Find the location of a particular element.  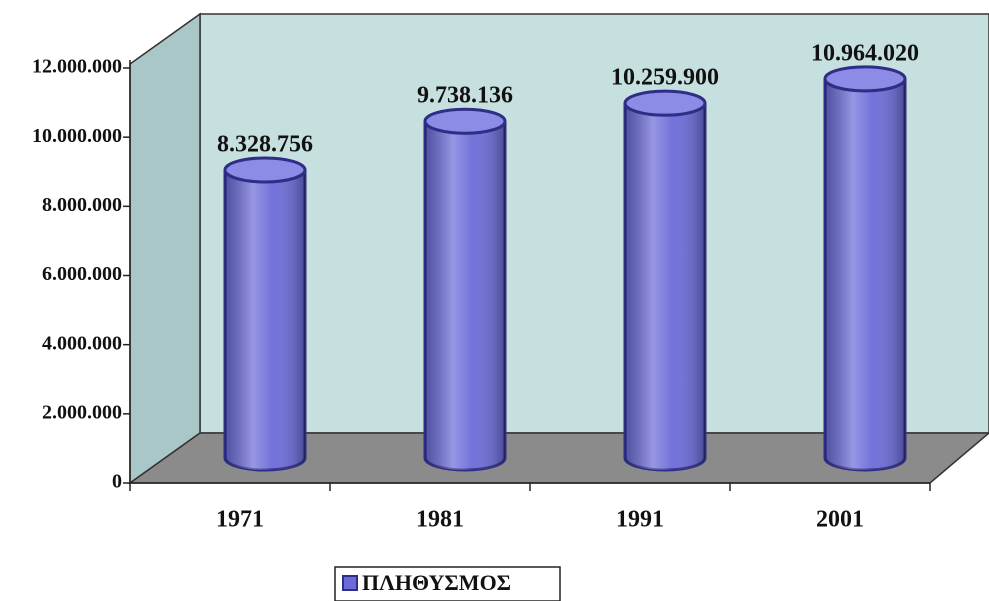

x-tick-label: 1991 is located at coordinates (640, 520).